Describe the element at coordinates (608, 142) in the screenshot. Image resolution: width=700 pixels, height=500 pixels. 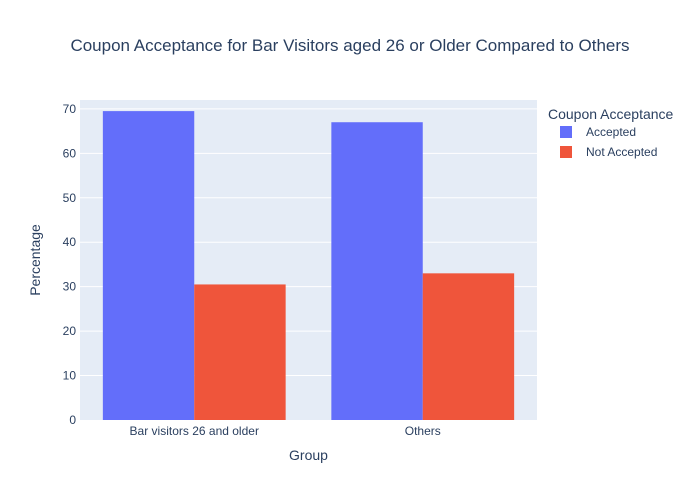
I see `legend-items: Accepted Not Accepted` at that location.